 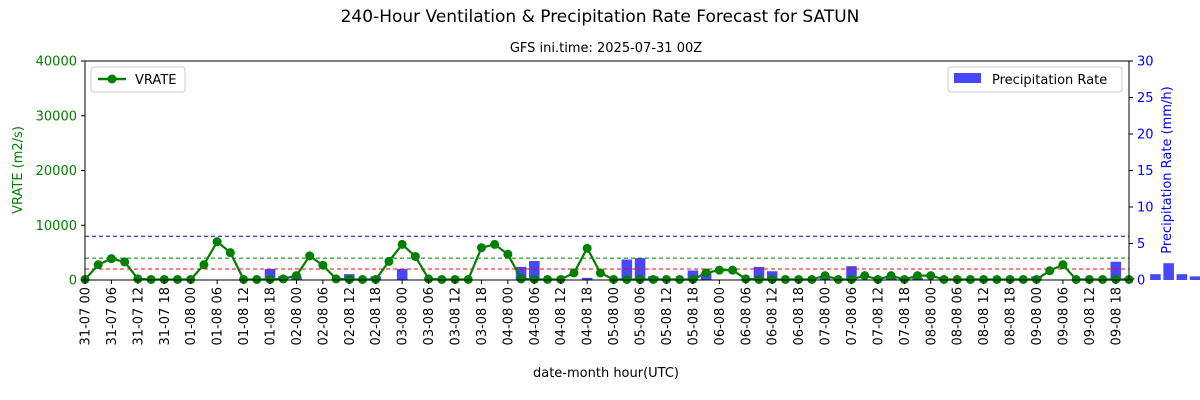 What do you see at coordinates (56, 171) in the screenshot?
I see `y-left-tick-label: 20000` at bounding box center [56, 171].